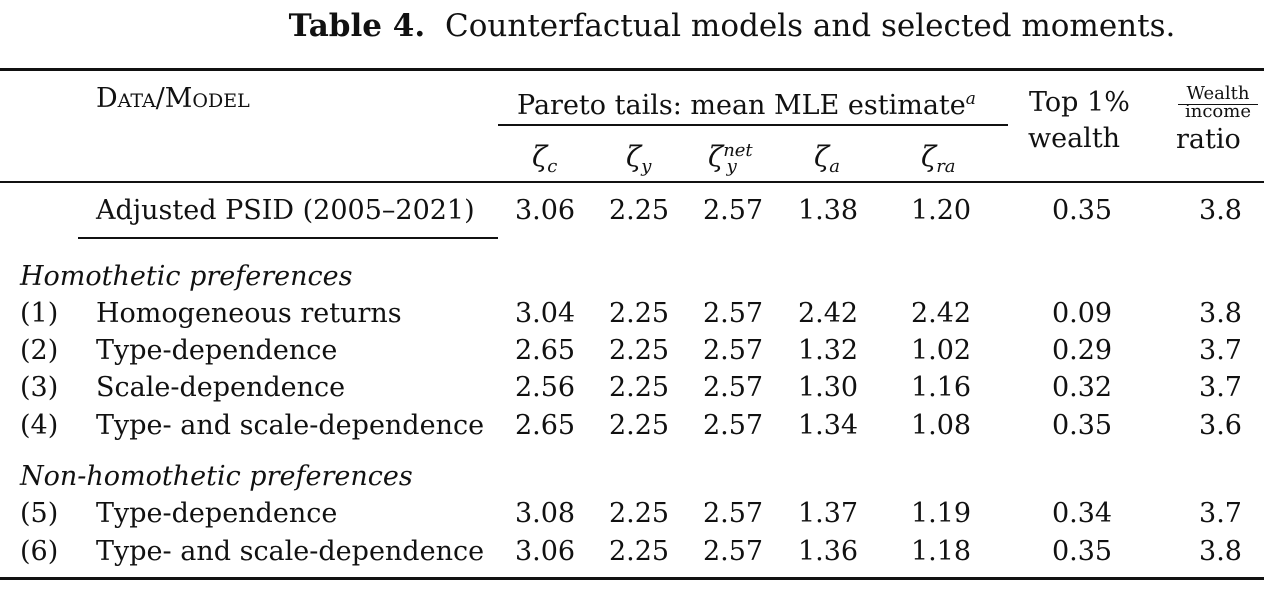 Image resolution: width=1264 pixels, height=592 pixels. I want to click on footnote-marker: a, so click(970, 99).